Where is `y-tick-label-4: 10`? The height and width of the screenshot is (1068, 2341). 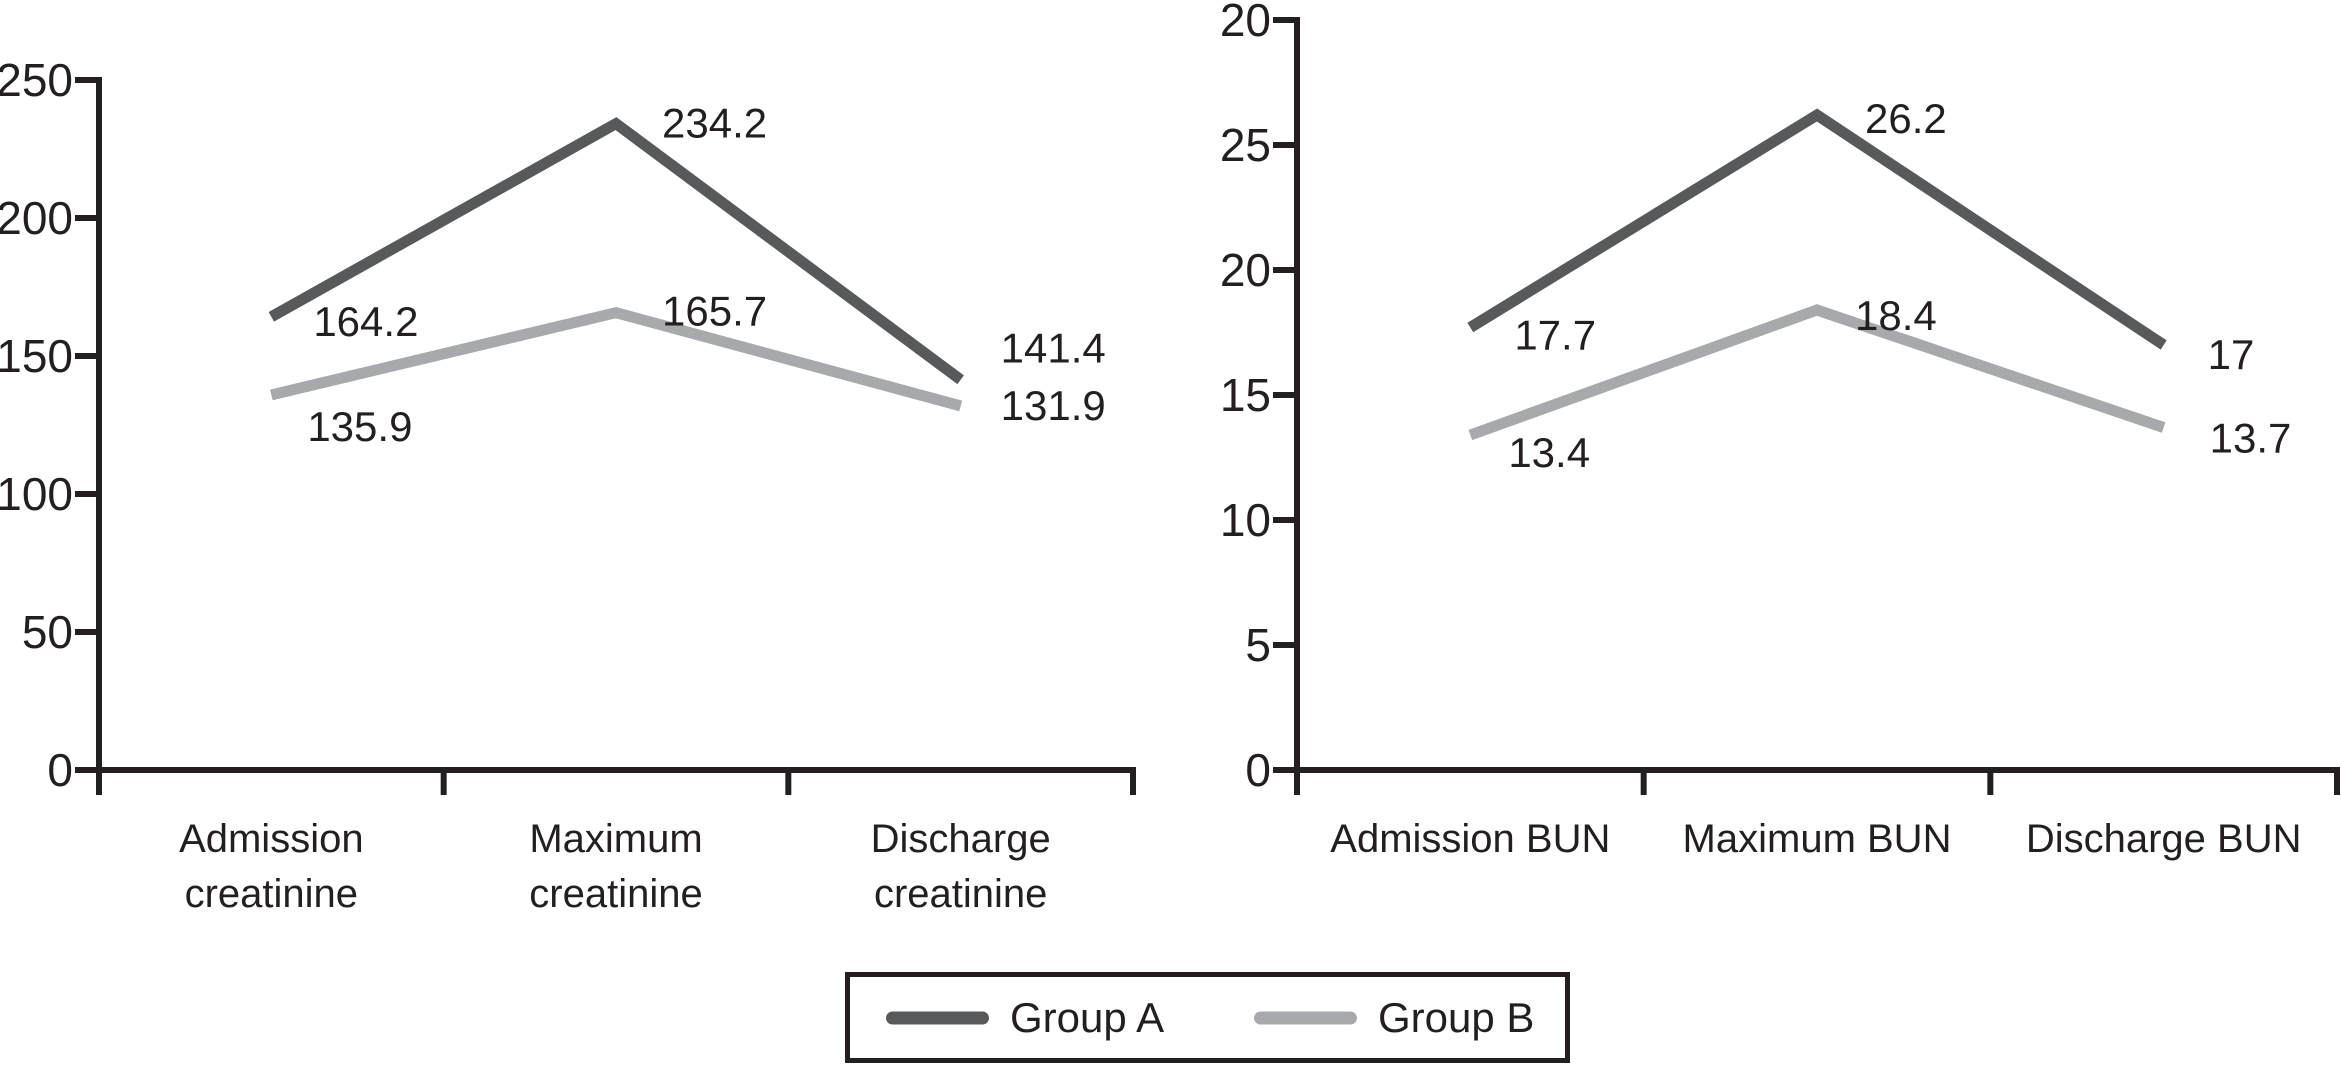
y-tick-label-4: 10 is located at coordinates (1245, 520).